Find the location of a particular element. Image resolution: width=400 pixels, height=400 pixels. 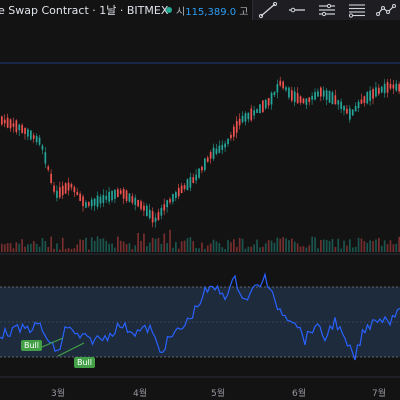

market-status-dot is located at coordinates (169, 10).